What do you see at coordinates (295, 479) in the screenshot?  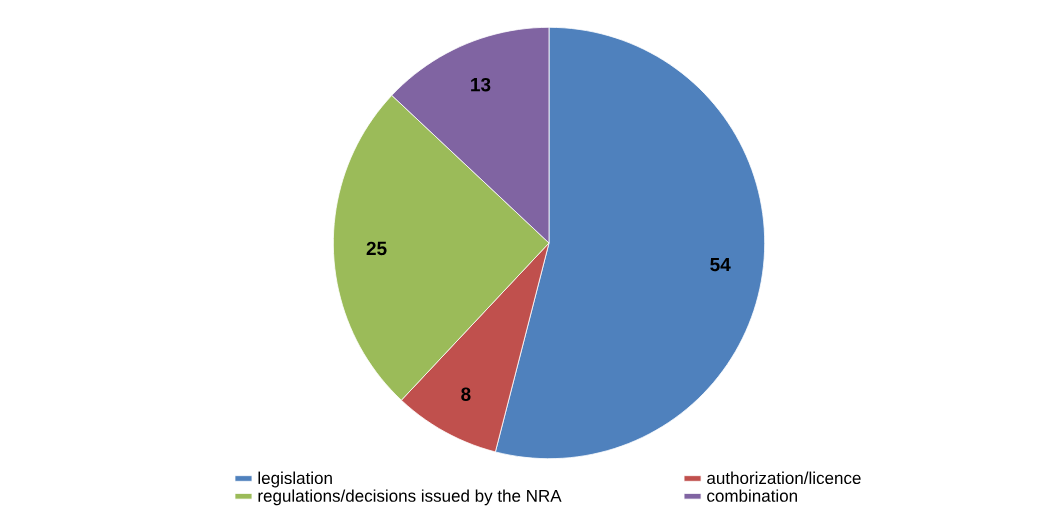 I see `legend-label: legislation` at bounding box center [295, 479].